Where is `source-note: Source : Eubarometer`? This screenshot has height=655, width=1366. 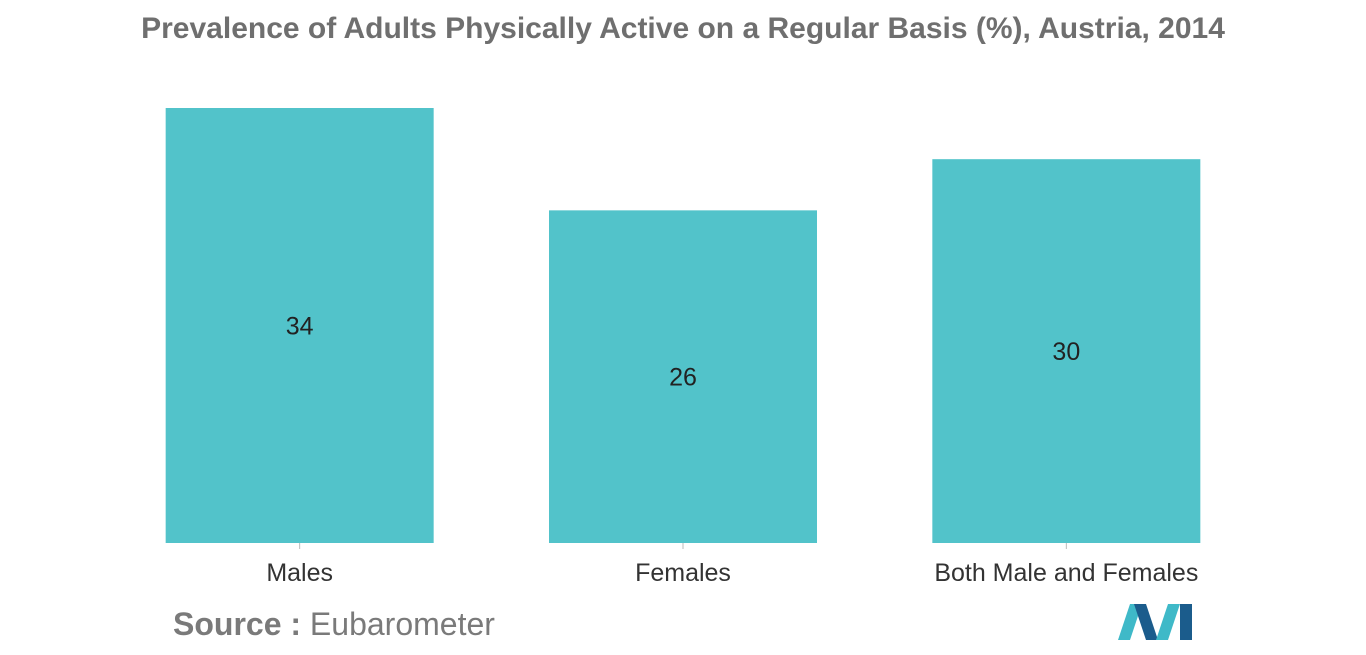 source-note: Source : Eubarometer is located at coordinates (334, 624).